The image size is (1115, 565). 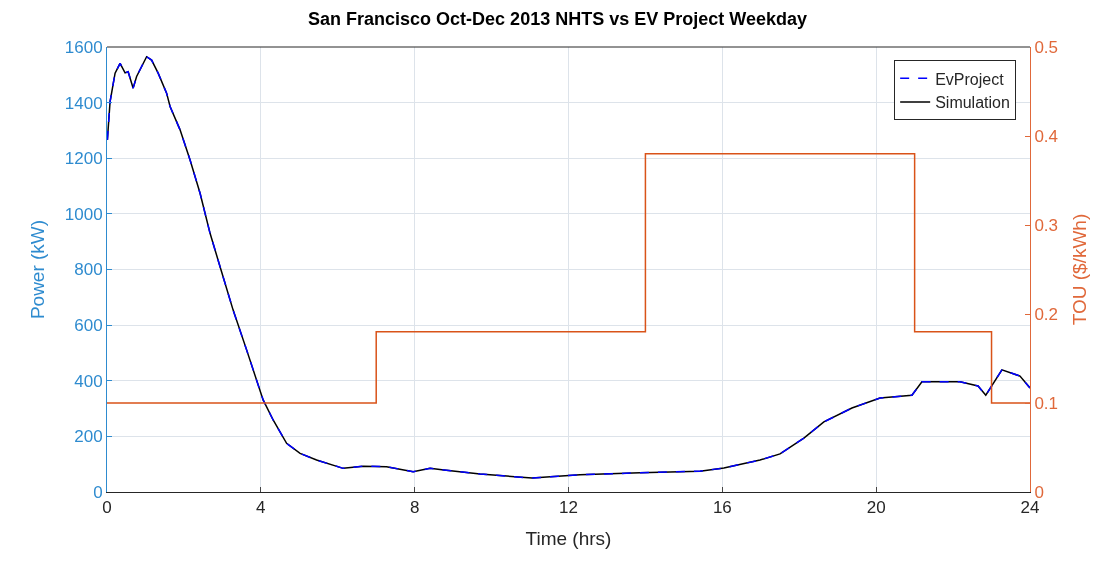 I want to click on y2-tick-label: 0.3, so click(x=1046, y=225).